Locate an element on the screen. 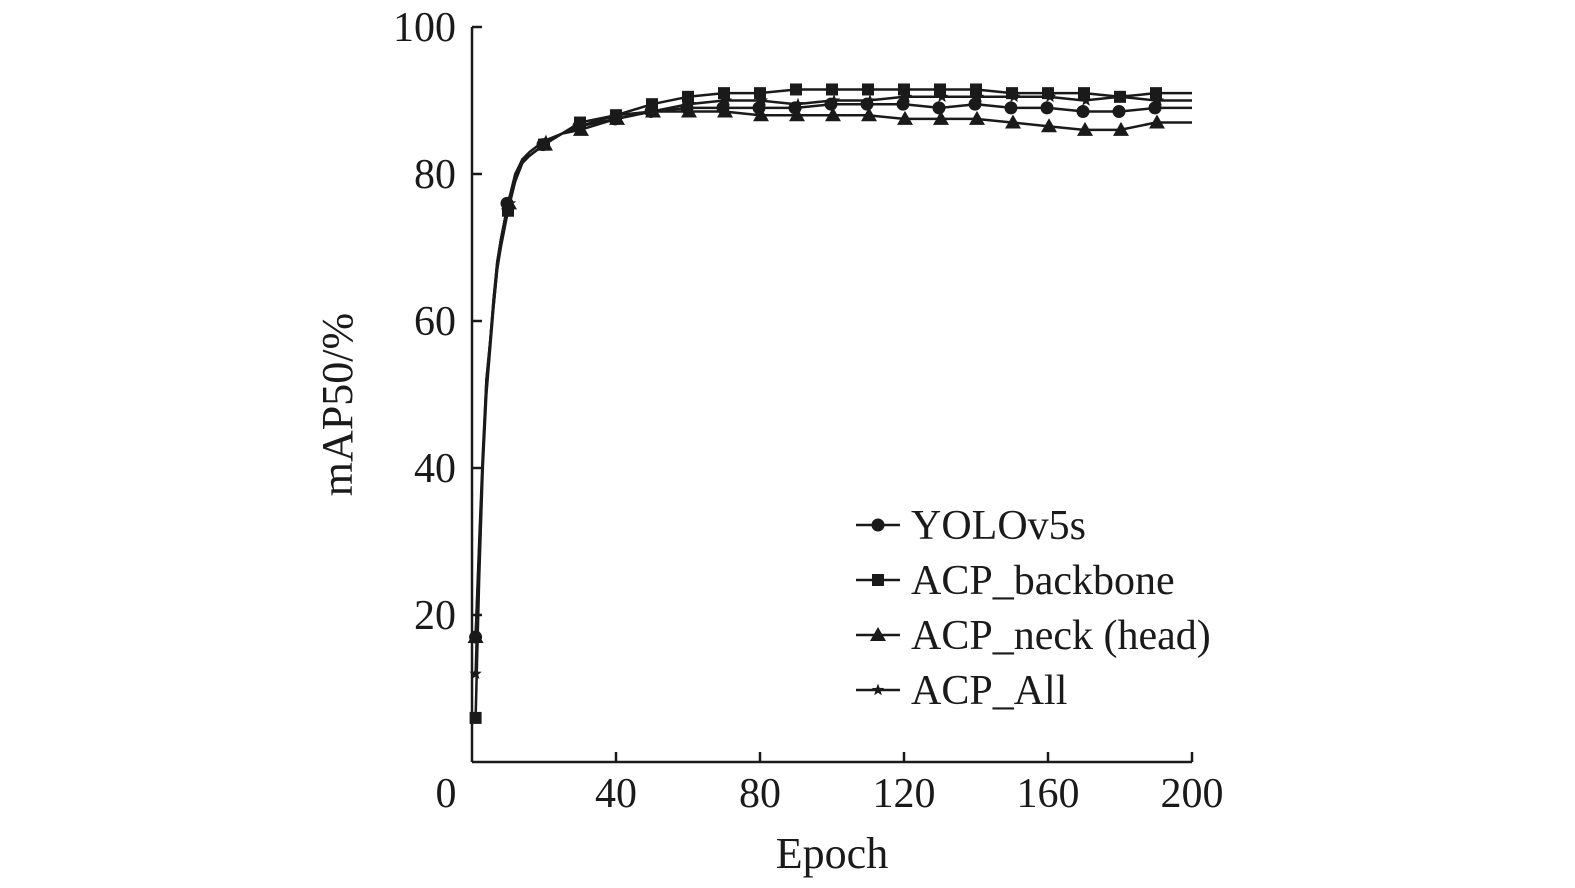 Image resolution: width=1575 pixels, height=888 pixels. legend-item: ACP_neck (head) is located at coordinates (1033, 636).